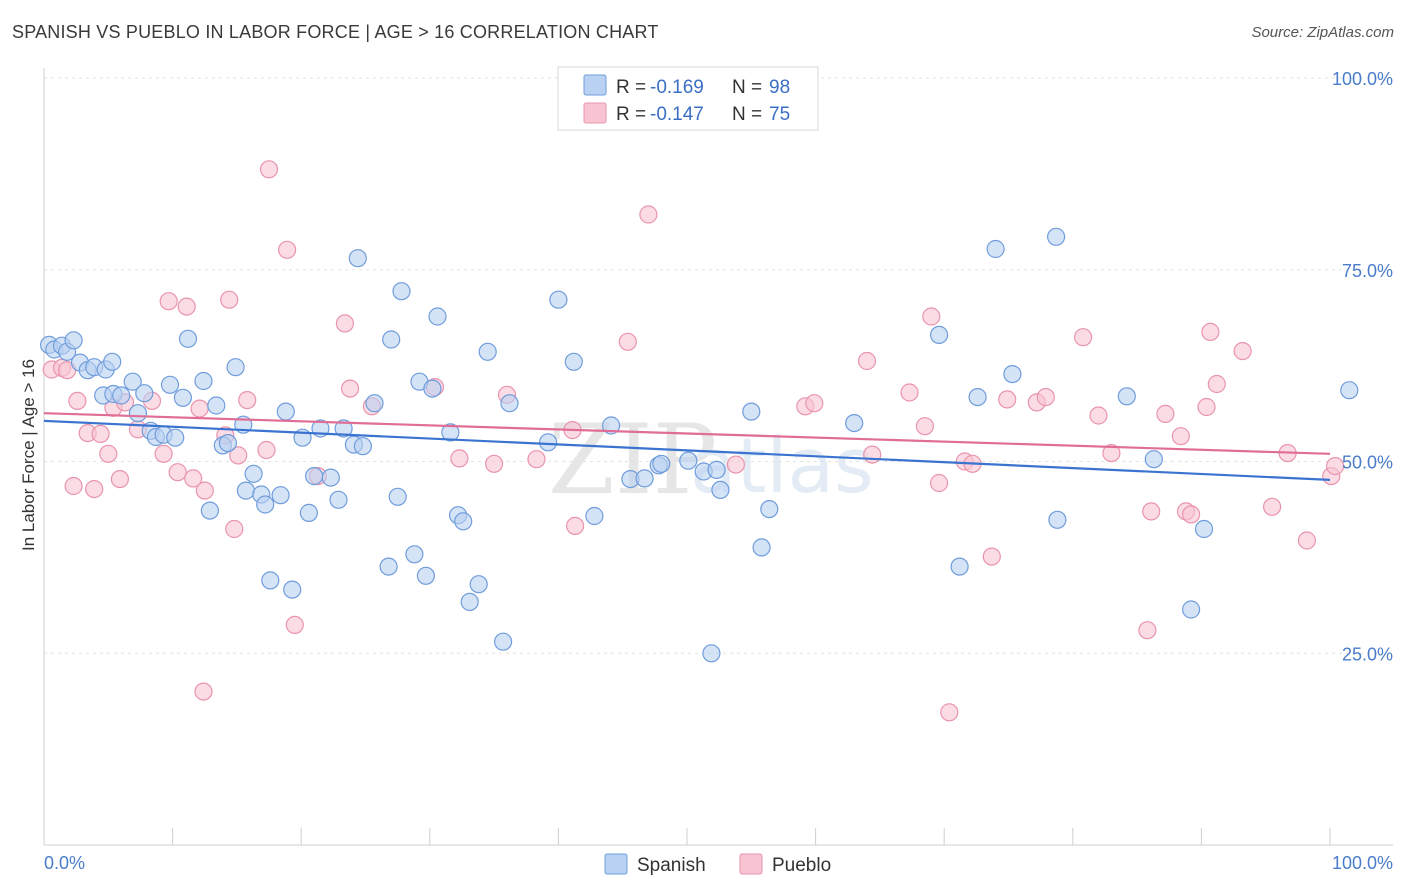 The image size is (1406, 892). Describe the element at coordinates (28, 455) in the screenshot. I see `y-axis-label: In Labor Force | Age > 16` at that location.